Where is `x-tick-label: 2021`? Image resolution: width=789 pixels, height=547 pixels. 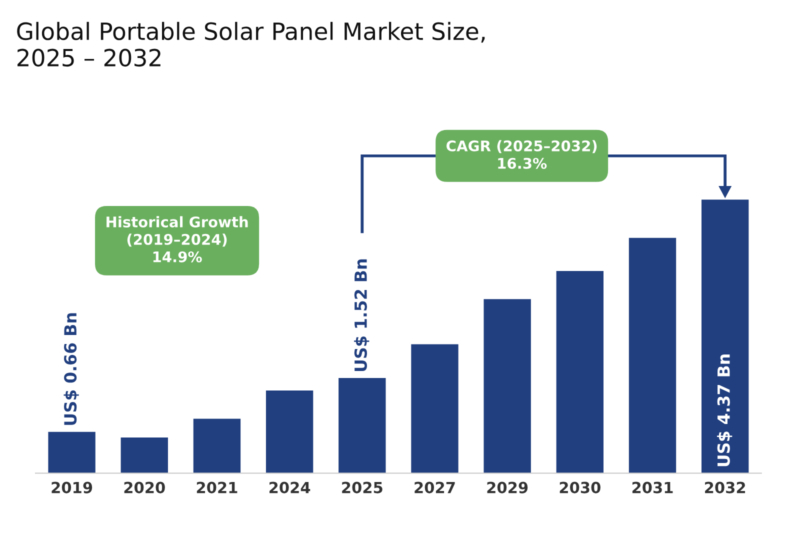
x-tick-label: 2021 is located at coordinates (217, 488).